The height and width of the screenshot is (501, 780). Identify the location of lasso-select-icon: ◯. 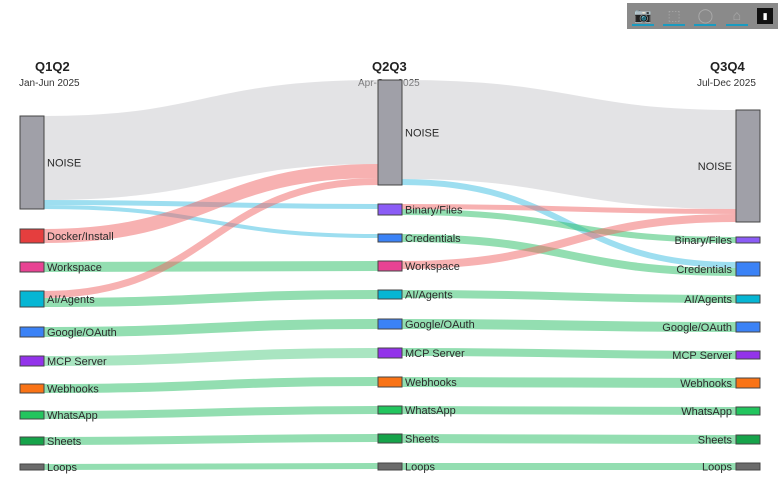
(705, 16).